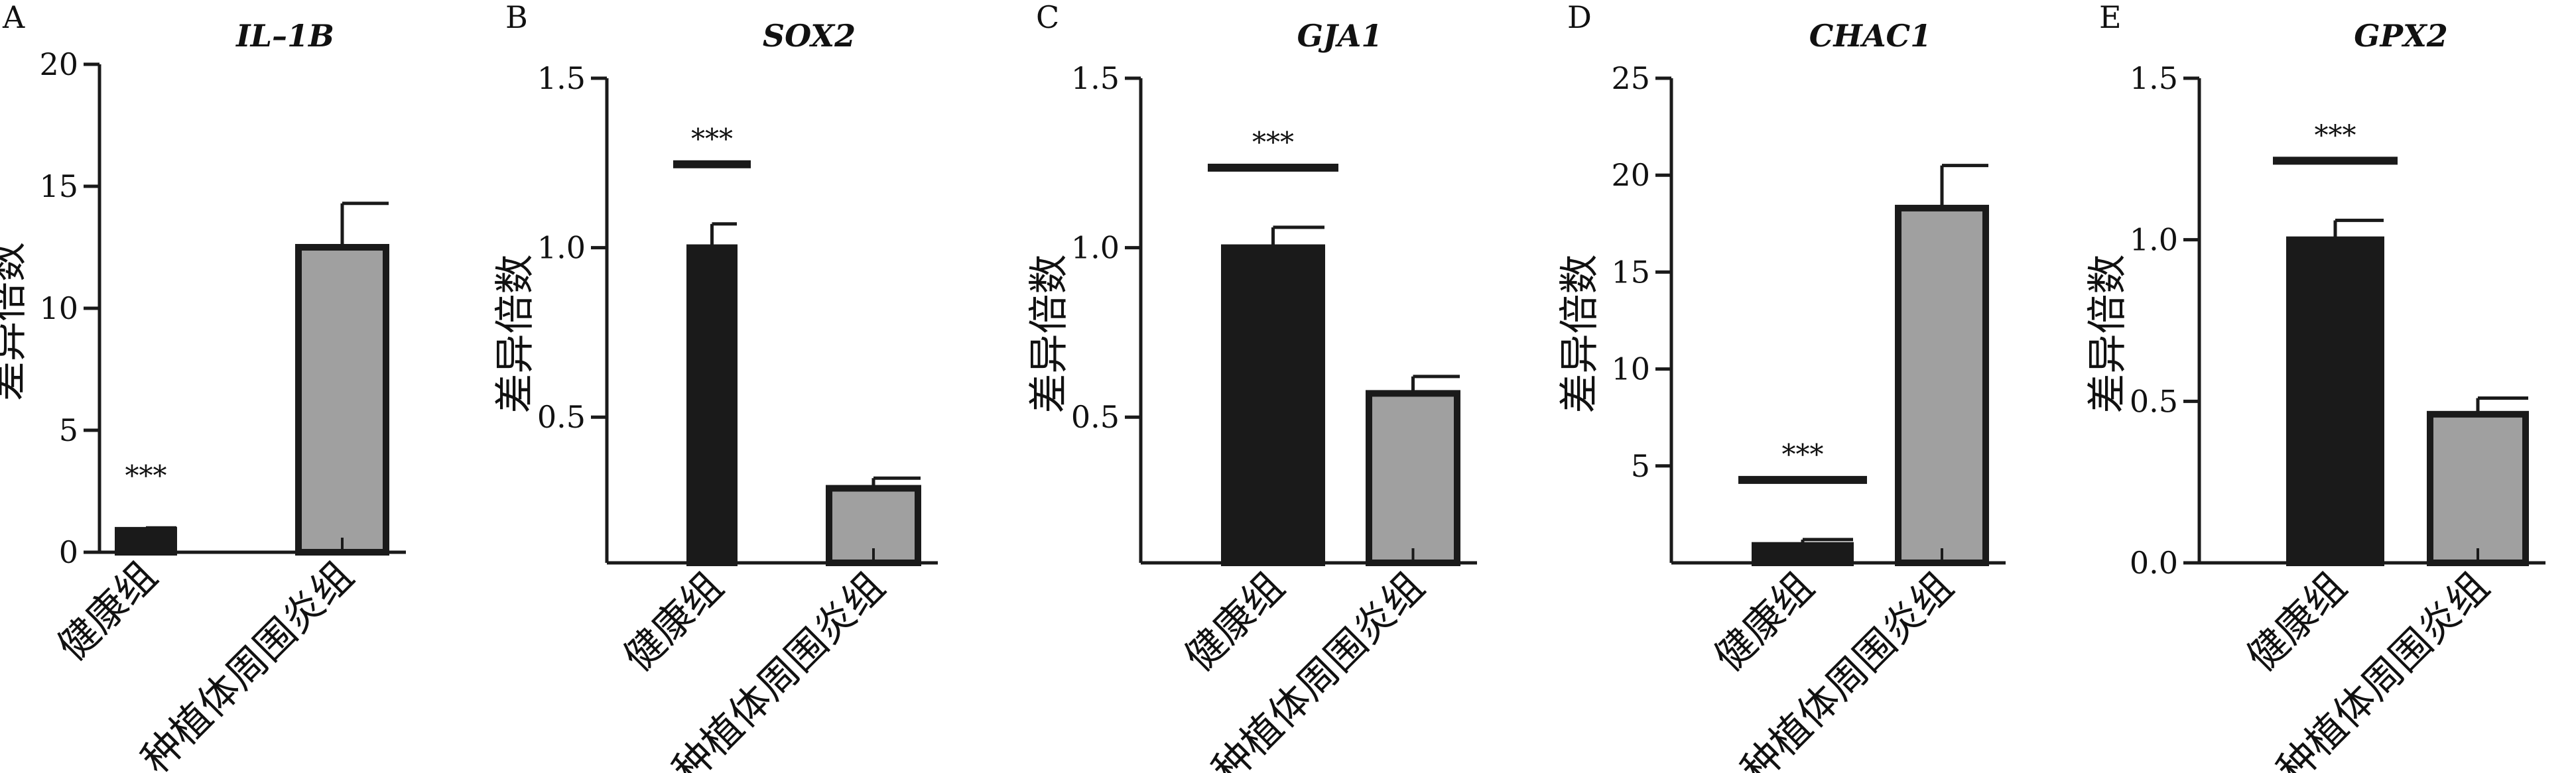 The height and width of the screenshot is (773, 2576). What do you see at coordinates (2154, 563) in the screenshot?
I see `y-tick-label: 0.0` at bounding box center [2154, 563].